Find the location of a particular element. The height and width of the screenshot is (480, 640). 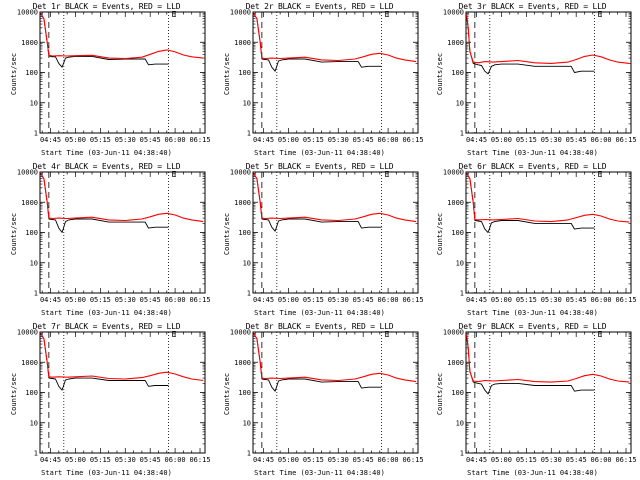

panel-title: Det 5r BLACK = Events, RED = LLD is located at coordinates (319, 166).